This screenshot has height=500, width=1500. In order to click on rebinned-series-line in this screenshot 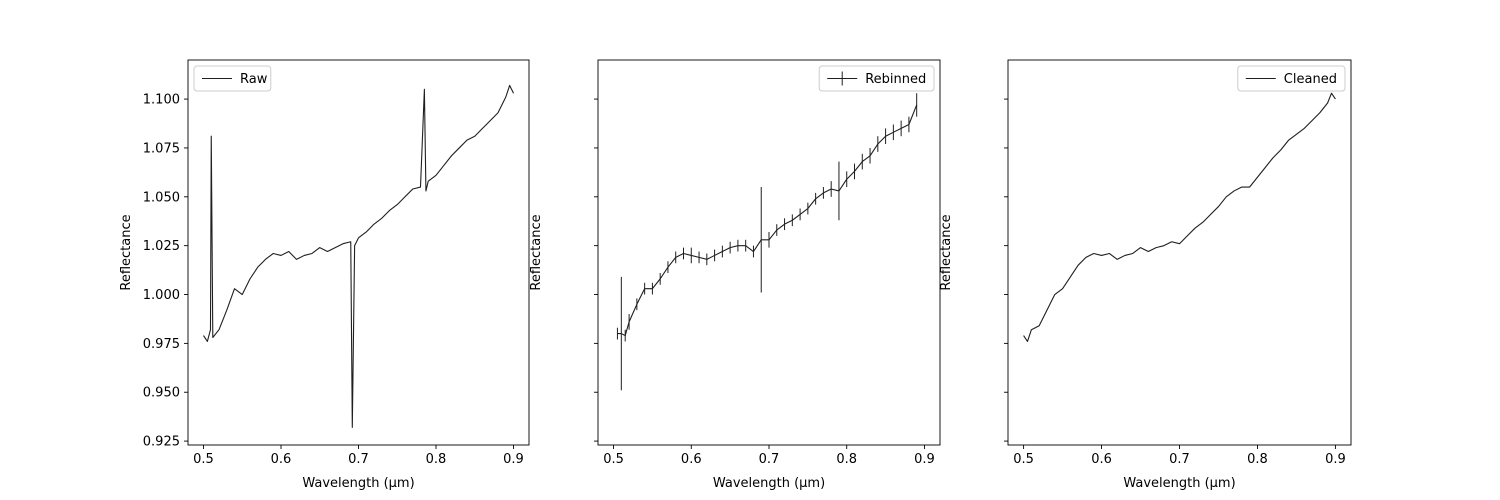, I will do `click(767, 220)`.